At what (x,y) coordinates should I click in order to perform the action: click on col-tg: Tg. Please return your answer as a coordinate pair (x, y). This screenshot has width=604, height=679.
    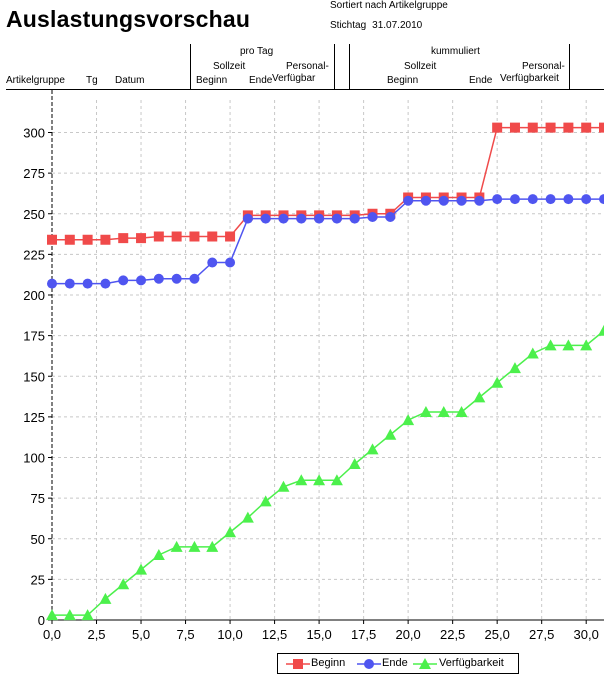
    Looking at the image, I should click on (92, 80).